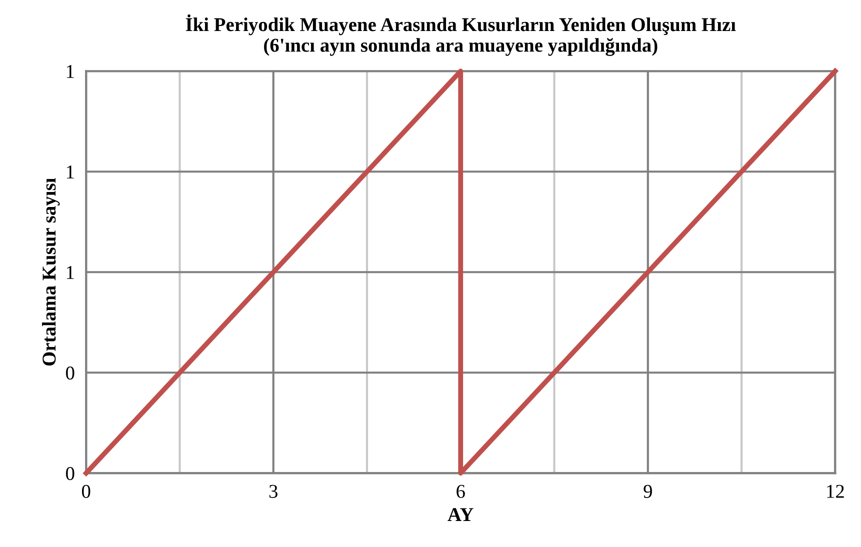 The height and width of the screenshot is (547, 861). I want to click on chart-title: İki Periyodik Muayene Arasında Kusurların Yeniden Oluşum Hızı (6'ıncı ayın sonunda ara muayene yapıldığında), so click(461, 35).